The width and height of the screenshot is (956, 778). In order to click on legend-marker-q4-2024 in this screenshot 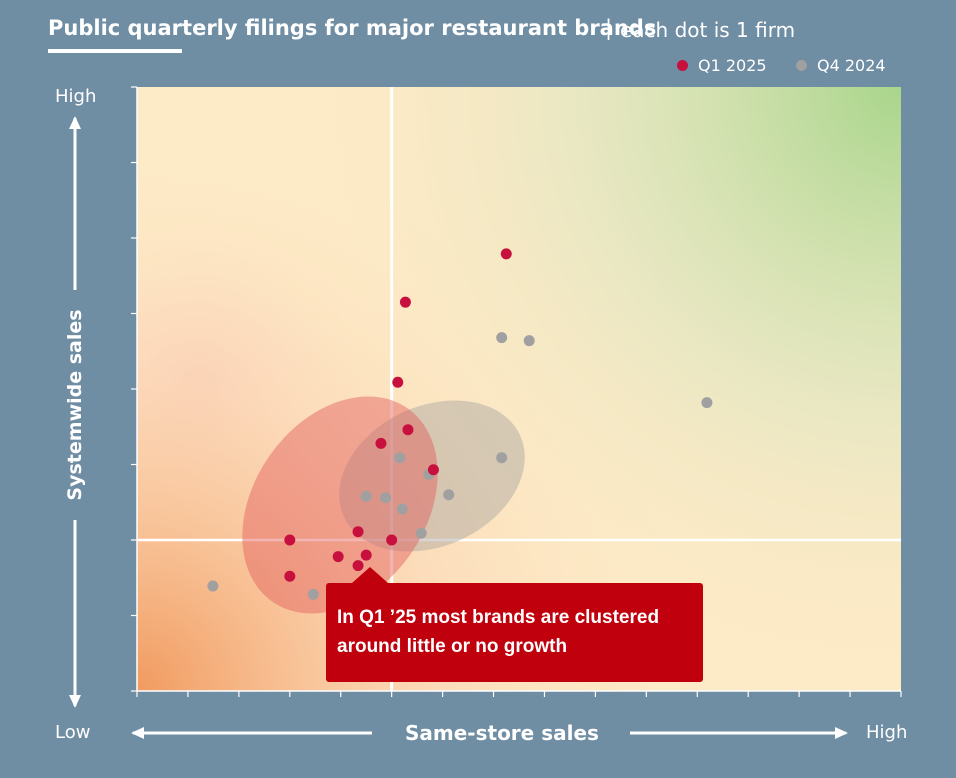, I will do `click(801, 65)`.